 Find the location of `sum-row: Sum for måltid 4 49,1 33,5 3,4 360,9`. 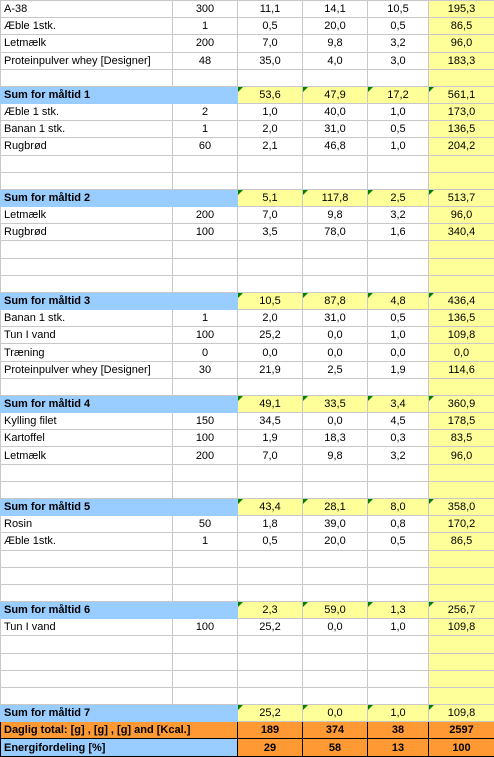

sum-row: Sum for måltid 4 49,1 33,5 3,4 360,9 is located at coordinates (247, 404).